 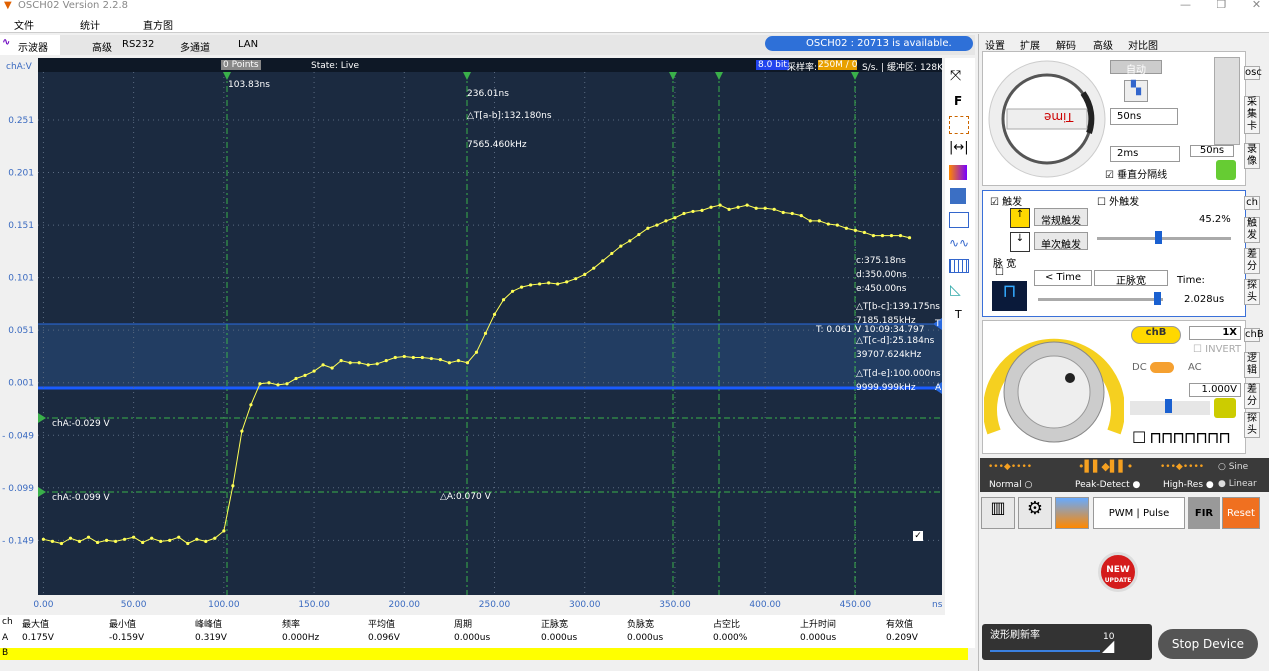 I want to click on stop-button: Stop Device, so click(x=1208, y=644).